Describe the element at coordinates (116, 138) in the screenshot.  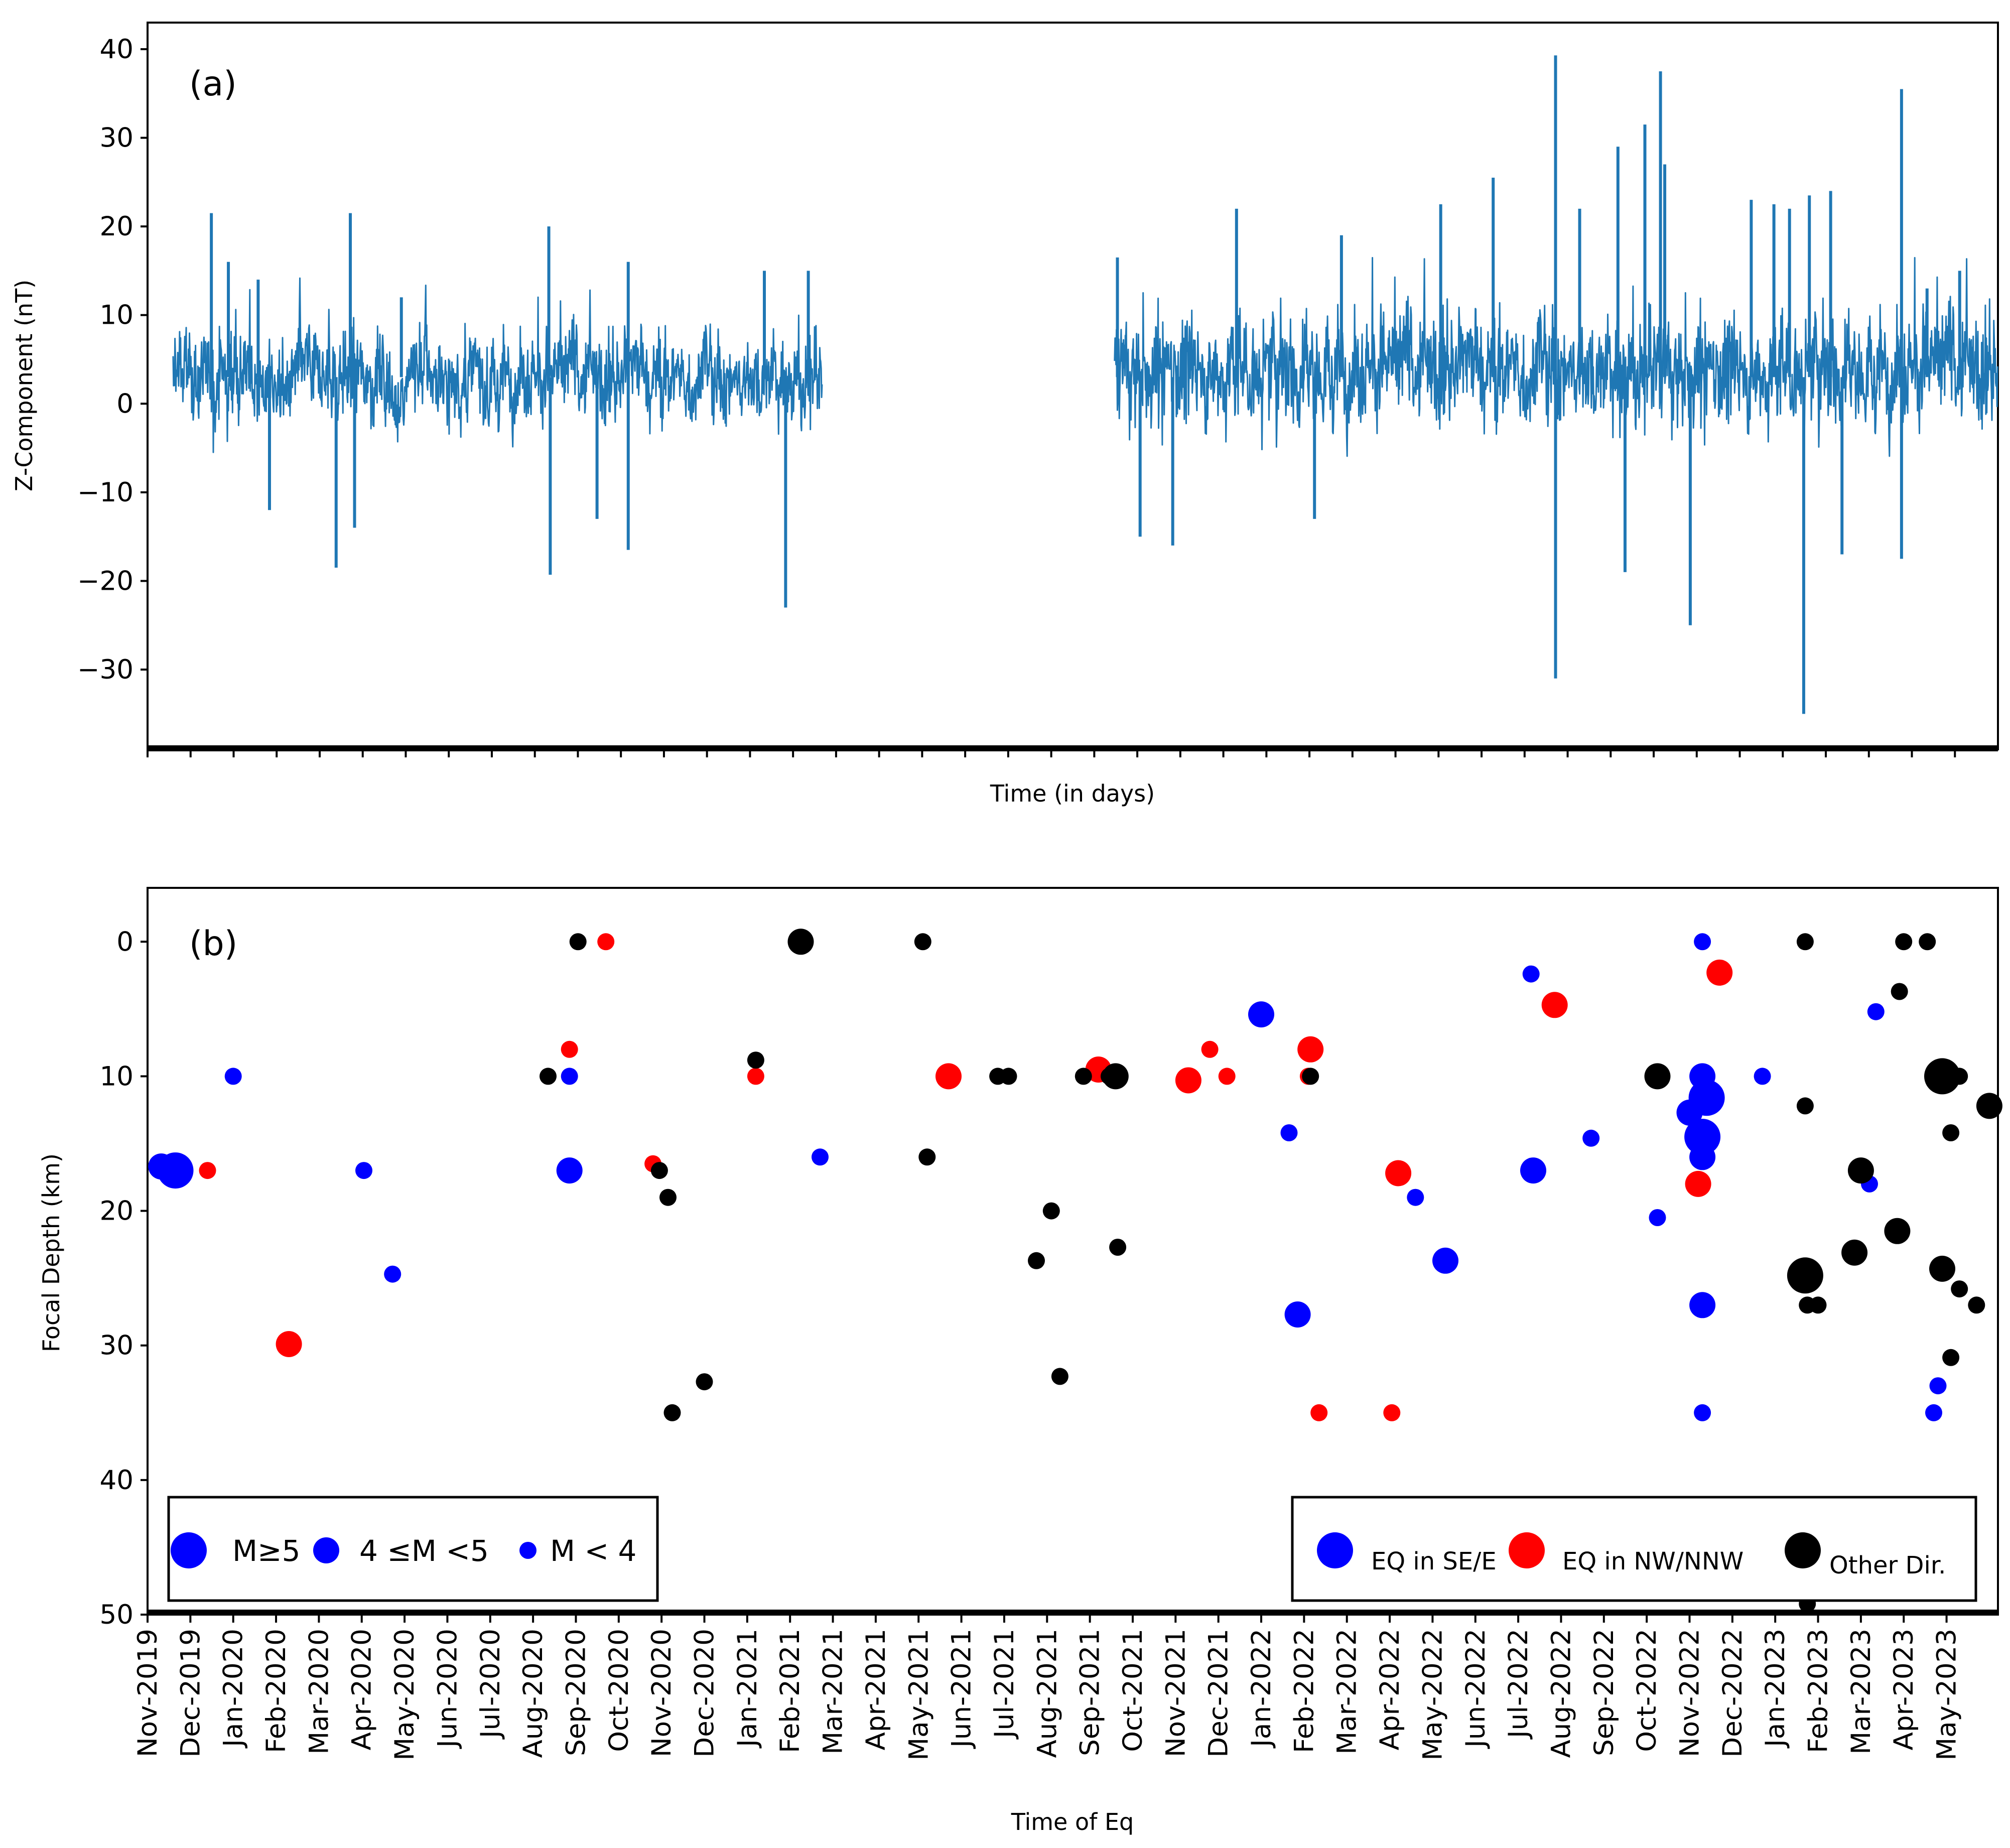
I see `panel-a-y-tick-label: 30` at that location.